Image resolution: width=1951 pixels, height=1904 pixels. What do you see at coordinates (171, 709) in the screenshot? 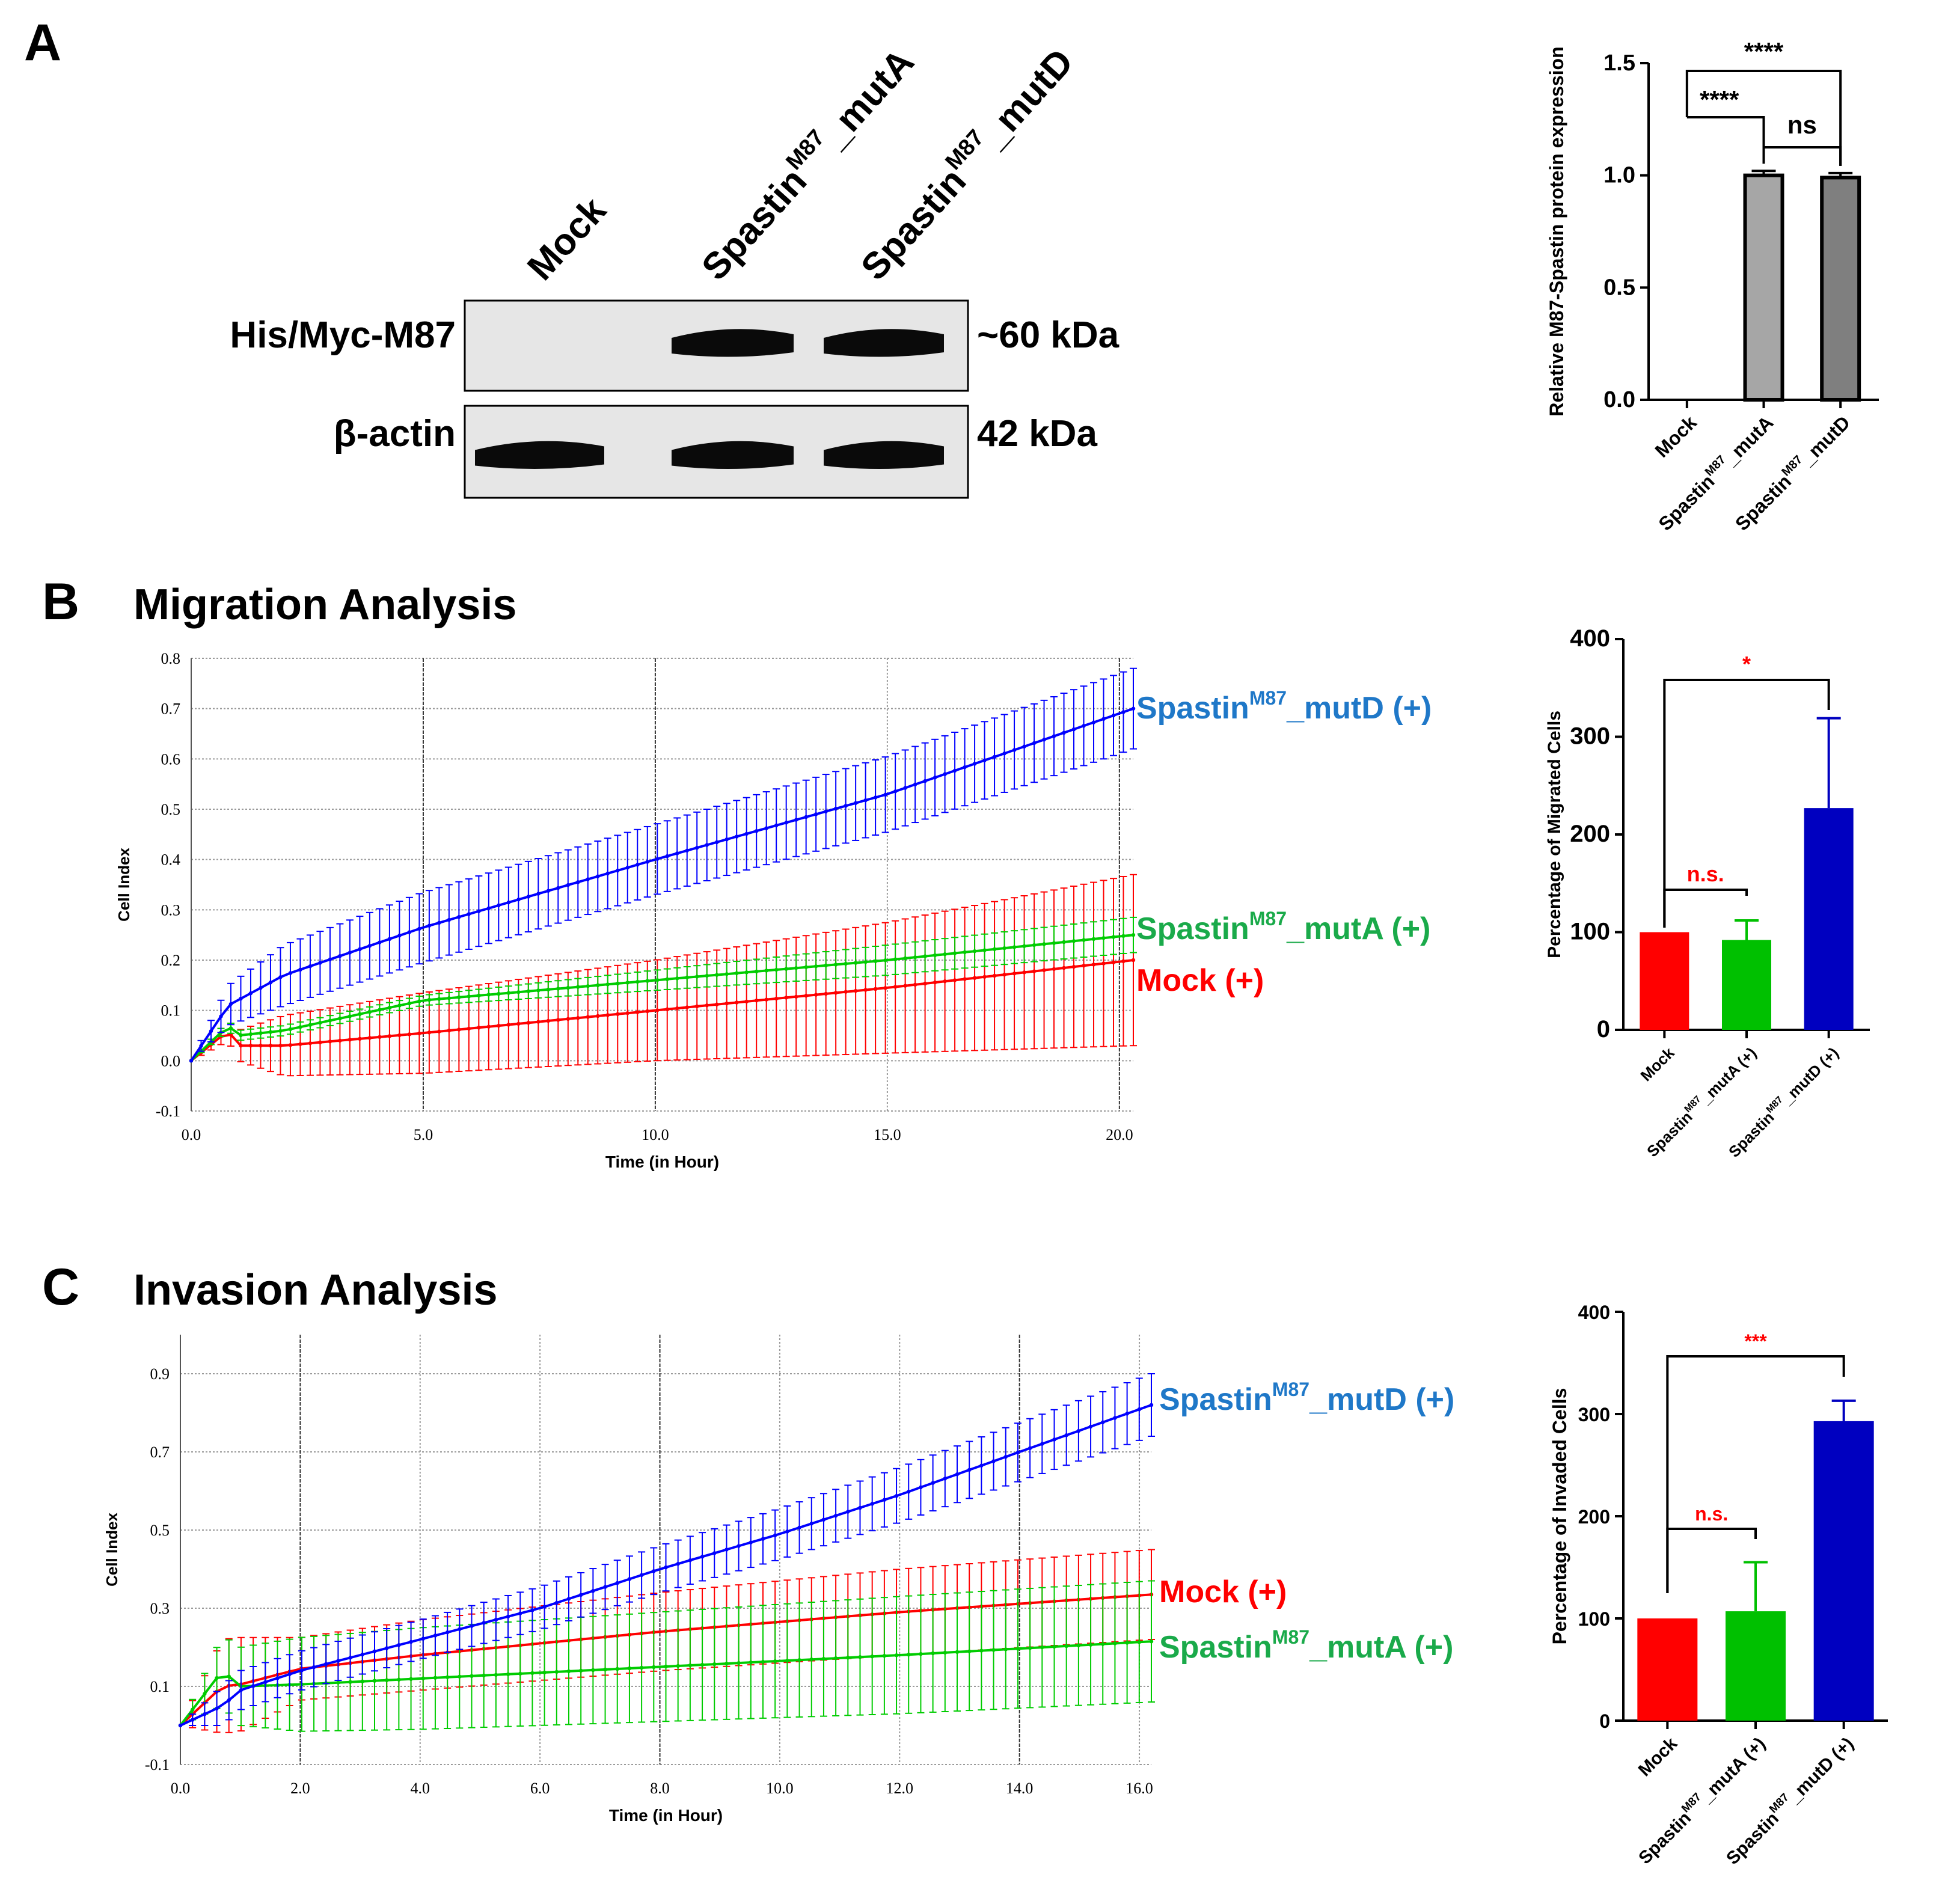
I see `y-tick-label: 0.7` at bounding box center [171, 709].